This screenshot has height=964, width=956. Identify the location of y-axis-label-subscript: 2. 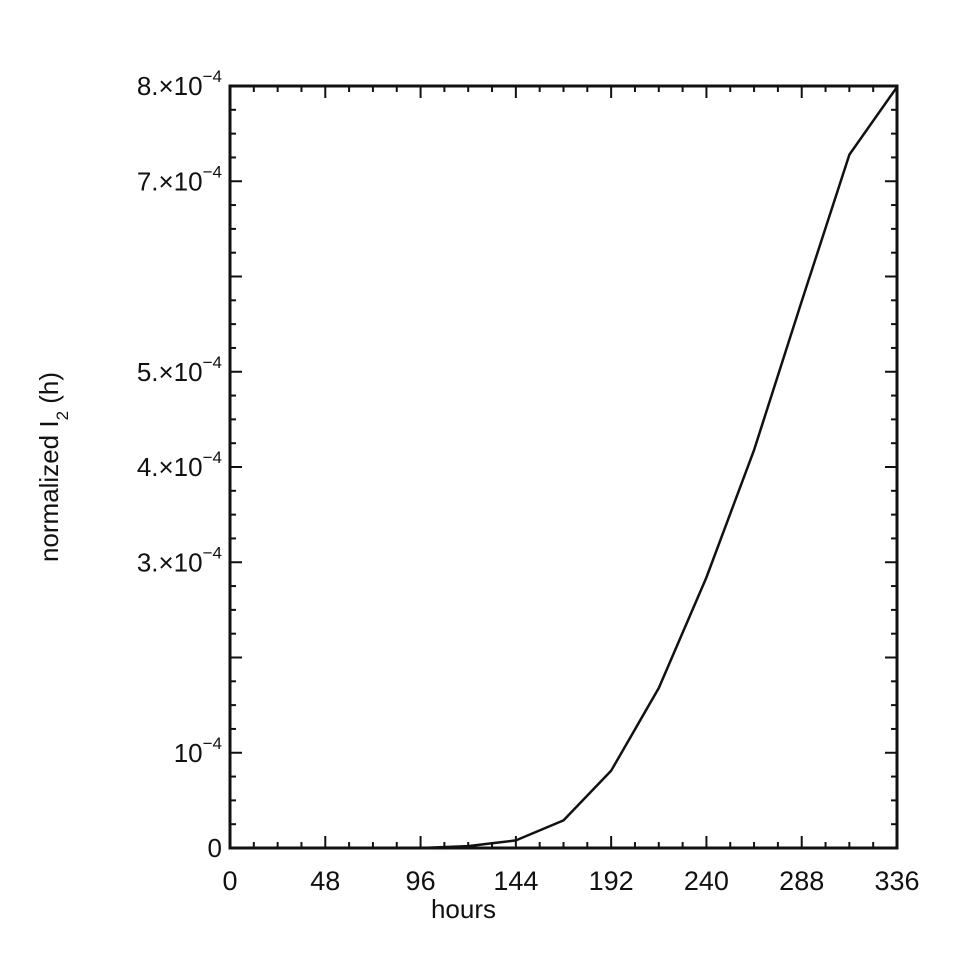
(62, 415).